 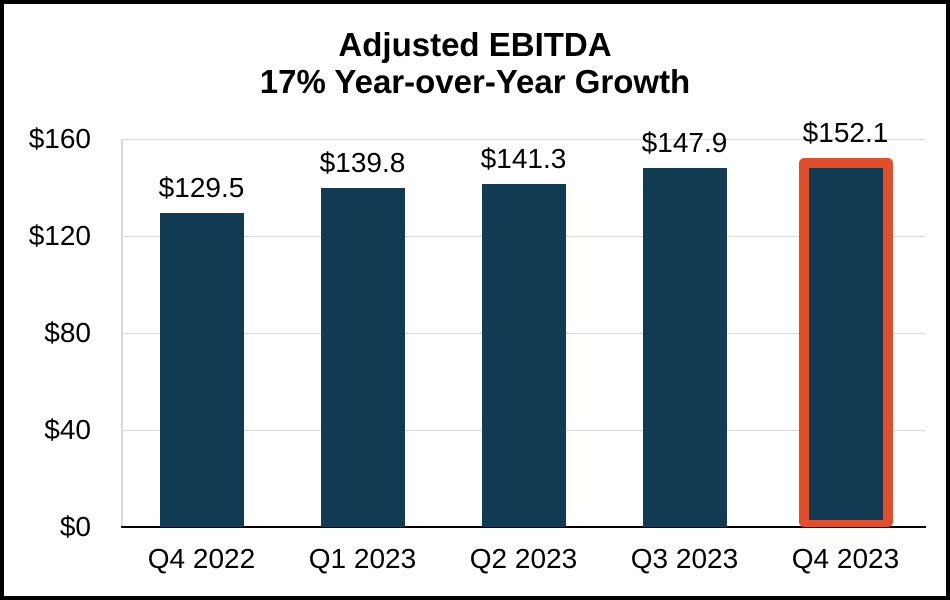 What do you see at coordinates (362, 558) in the screenshot?
I see `x-axis-label-q1-2023: Q1 2023` at bounding box center [362, 558].